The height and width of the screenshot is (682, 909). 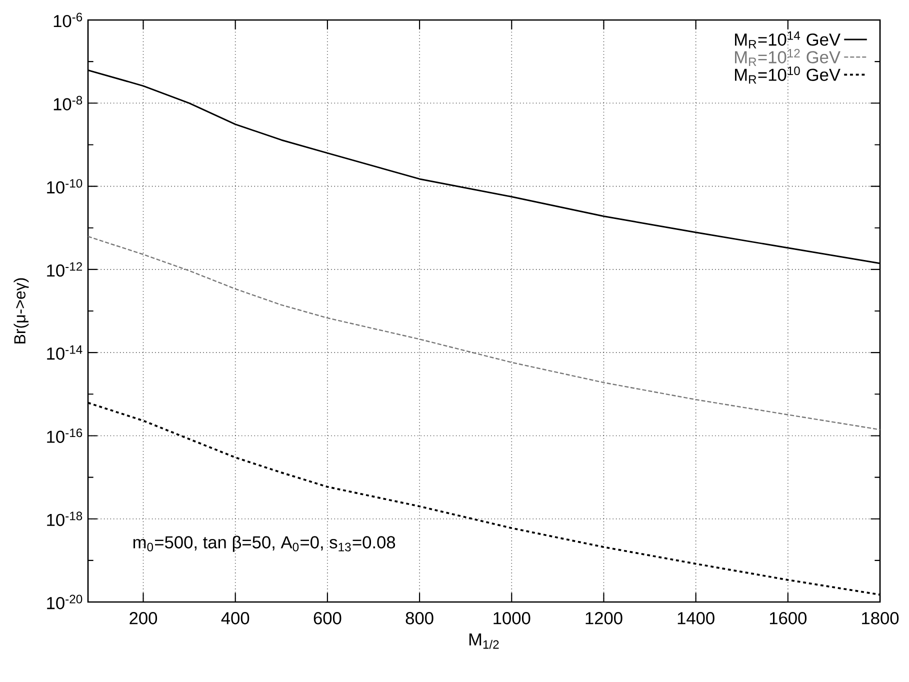 I want to click on x-tick-label: 1200, so click(x=604, y=618).